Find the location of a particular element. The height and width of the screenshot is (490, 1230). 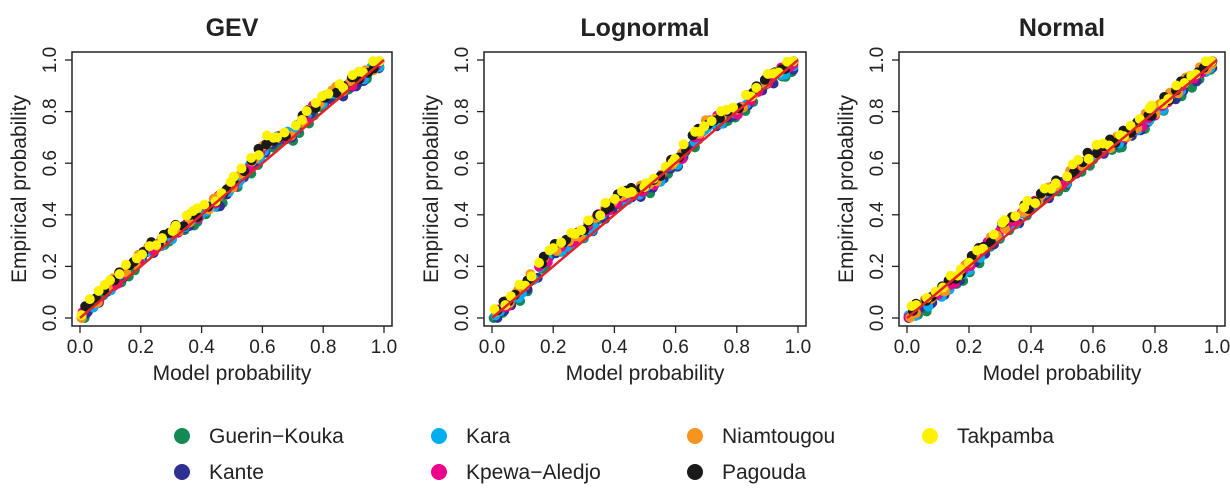

legend-item: Kpewa−Aledjo is located at coordinates (516, 472).